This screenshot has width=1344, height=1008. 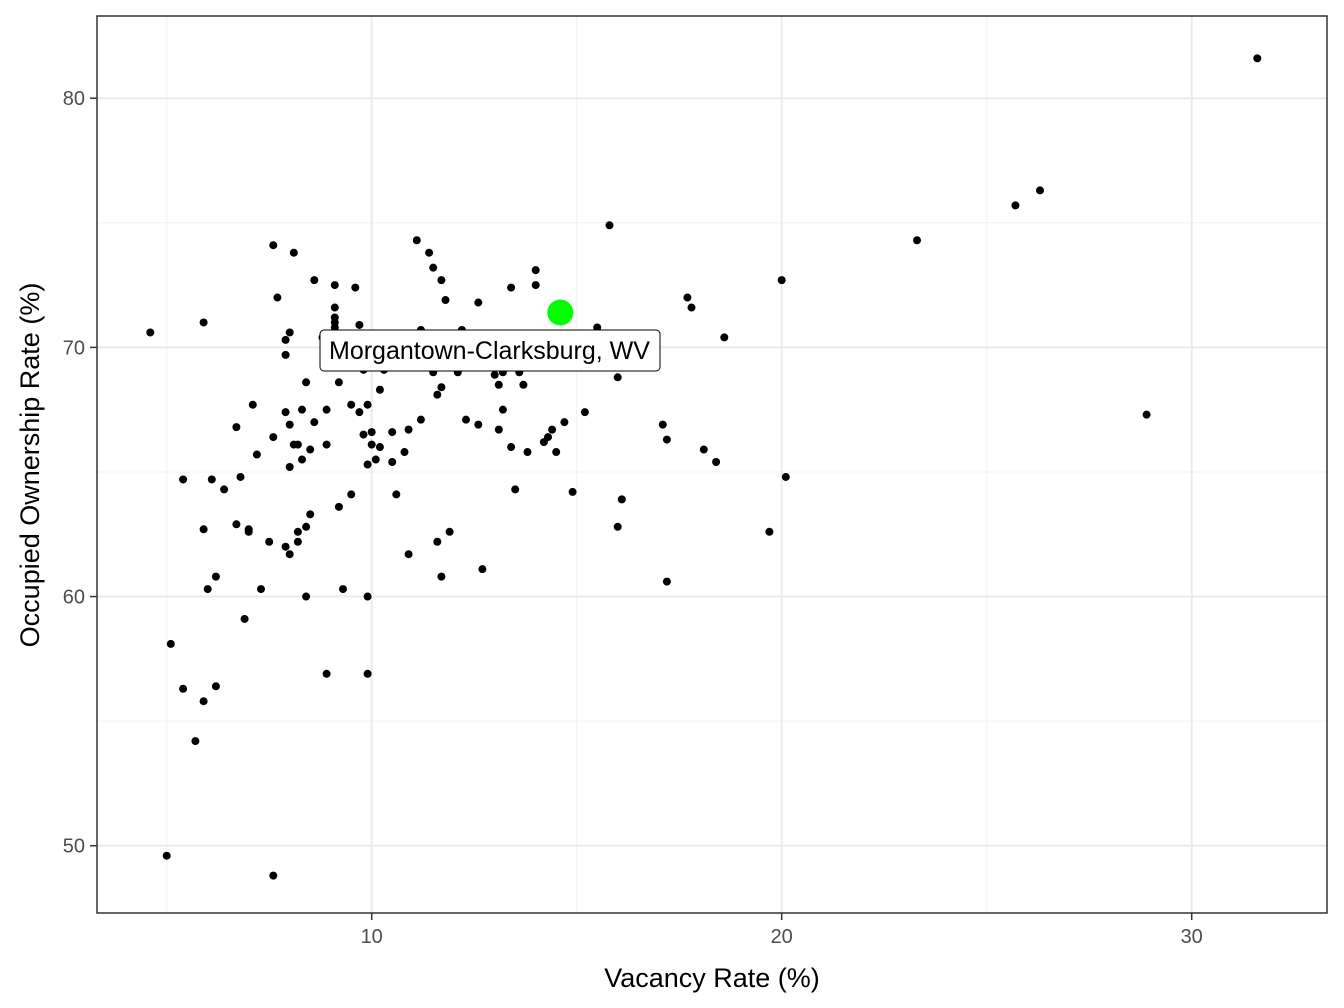 What do you see at coordinates (30, 465) in the screenshot?
I see `y-axis-title: Occupied Ownership Rate (%)` at bounding box center [30, 465].